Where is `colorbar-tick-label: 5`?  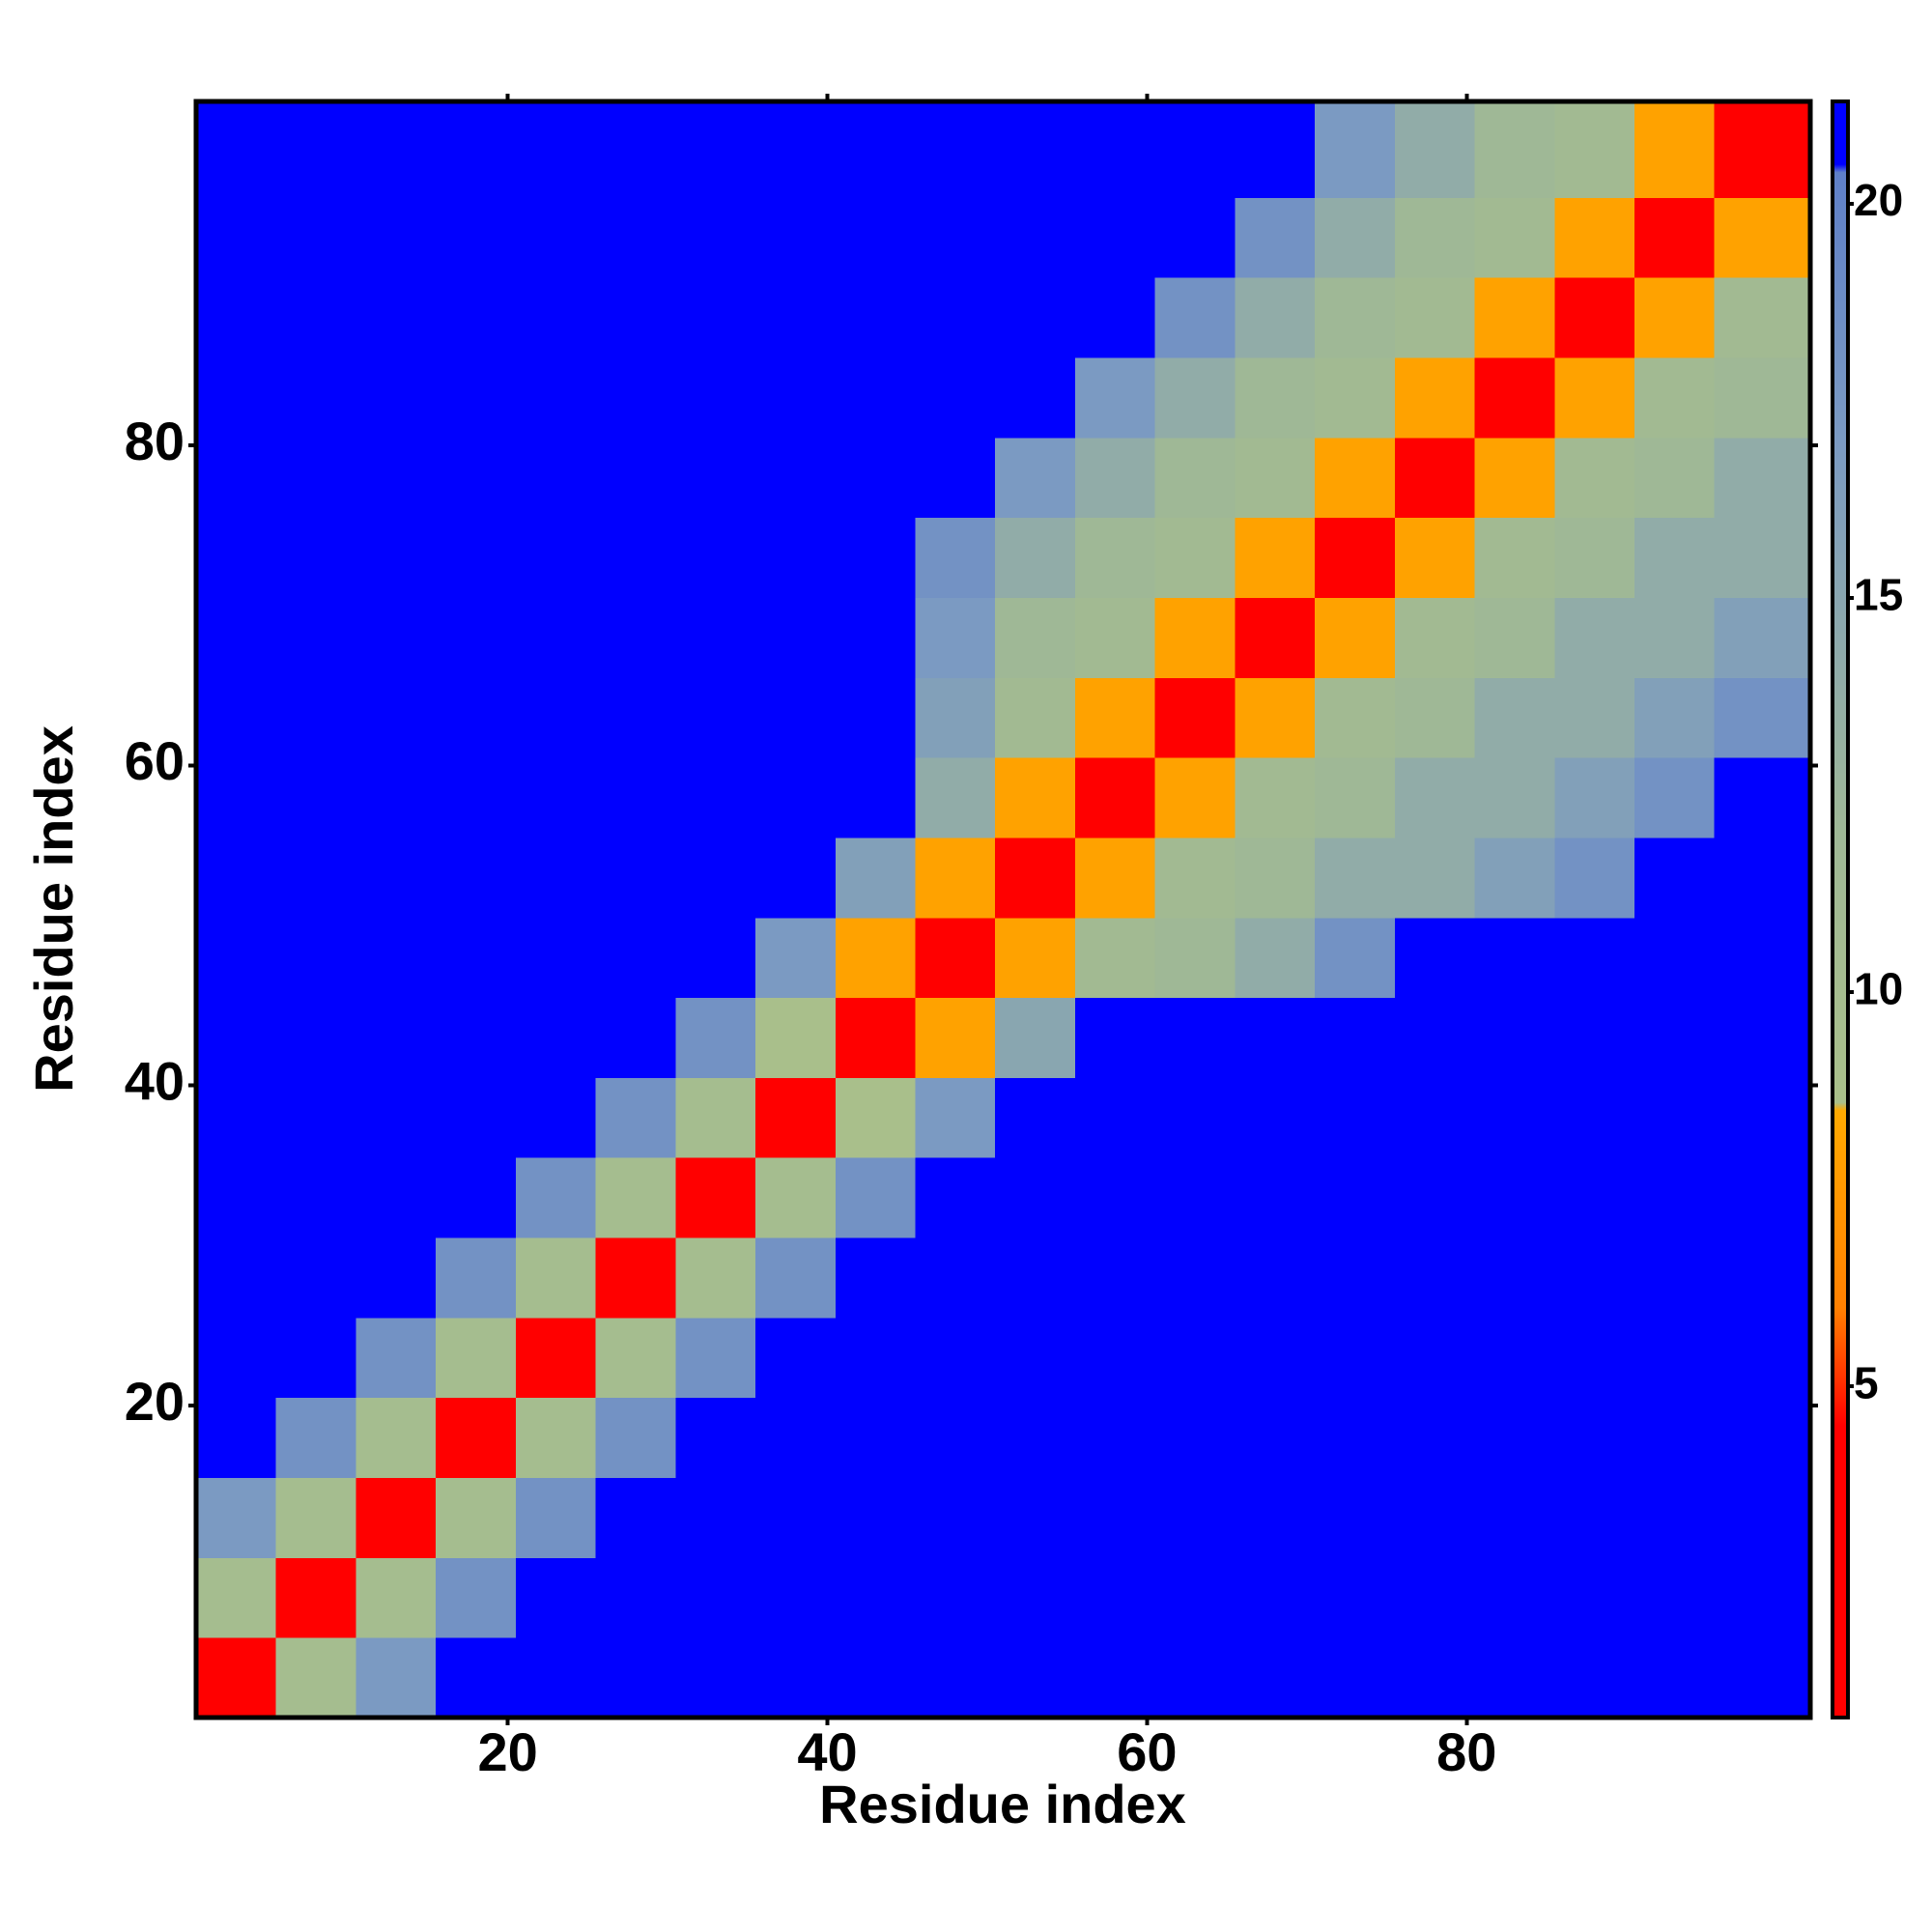
colorbar-tick-label: 5 is located at coordinates (1866, 1382).